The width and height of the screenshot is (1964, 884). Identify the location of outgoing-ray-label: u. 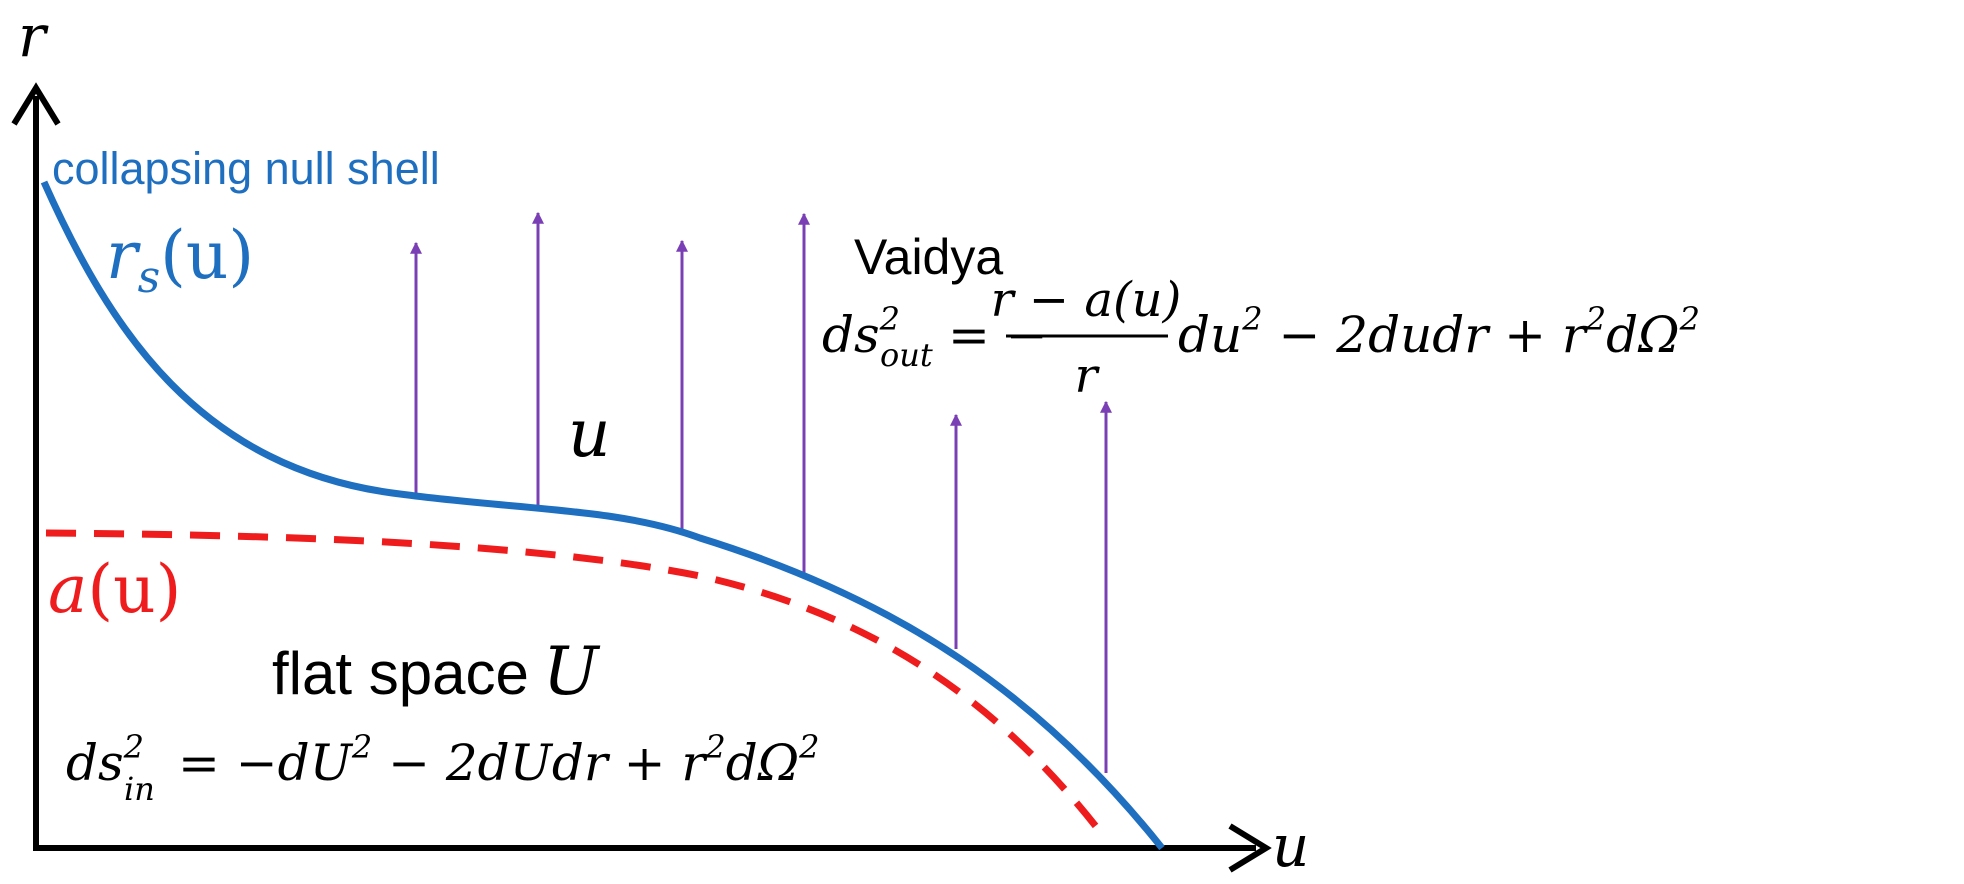
(589, 433).